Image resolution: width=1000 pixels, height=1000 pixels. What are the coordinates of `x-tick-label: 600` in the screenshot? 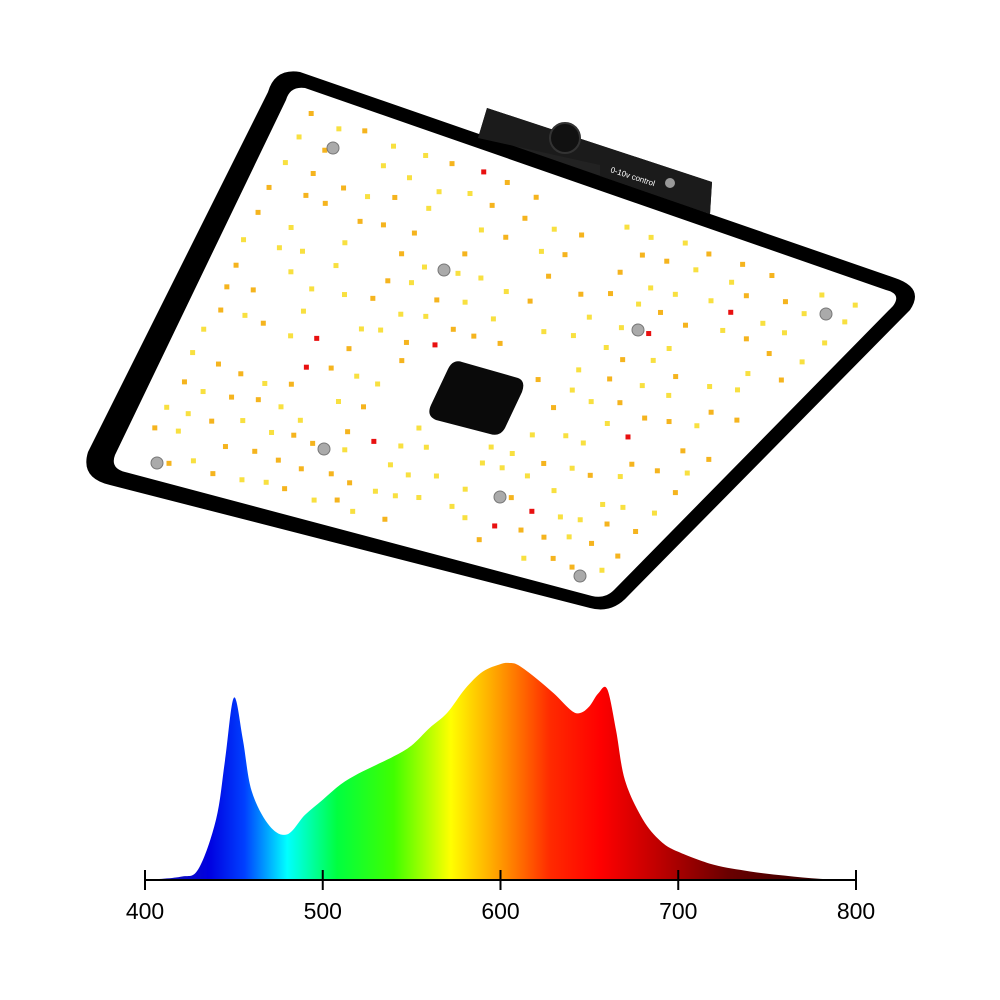 It's located at (500, 911).